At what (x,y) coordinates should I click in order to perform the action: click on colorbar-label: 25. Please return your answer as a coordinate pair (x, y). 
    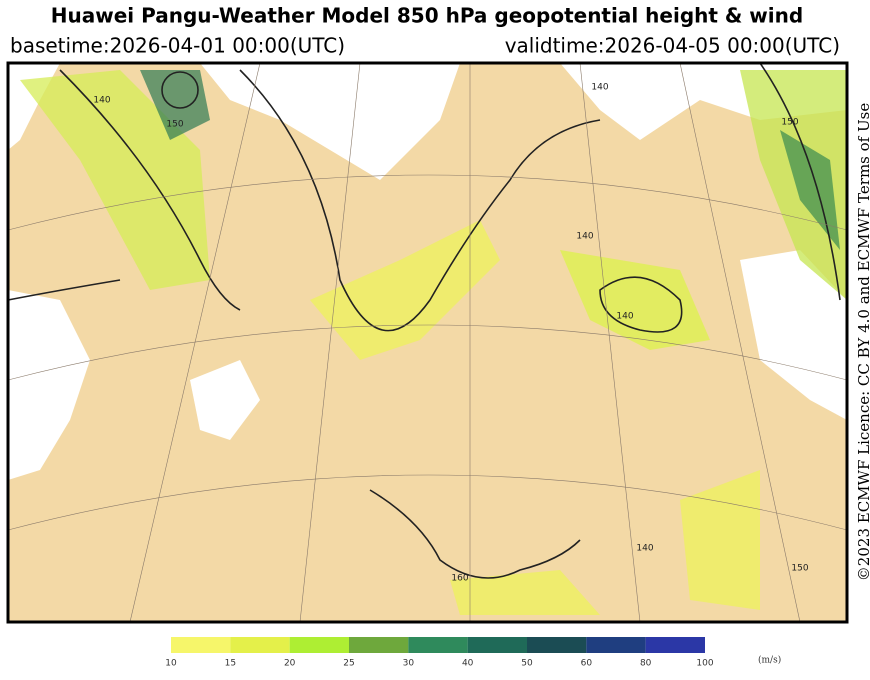
    Looking at the image, I should click on (348, 664).